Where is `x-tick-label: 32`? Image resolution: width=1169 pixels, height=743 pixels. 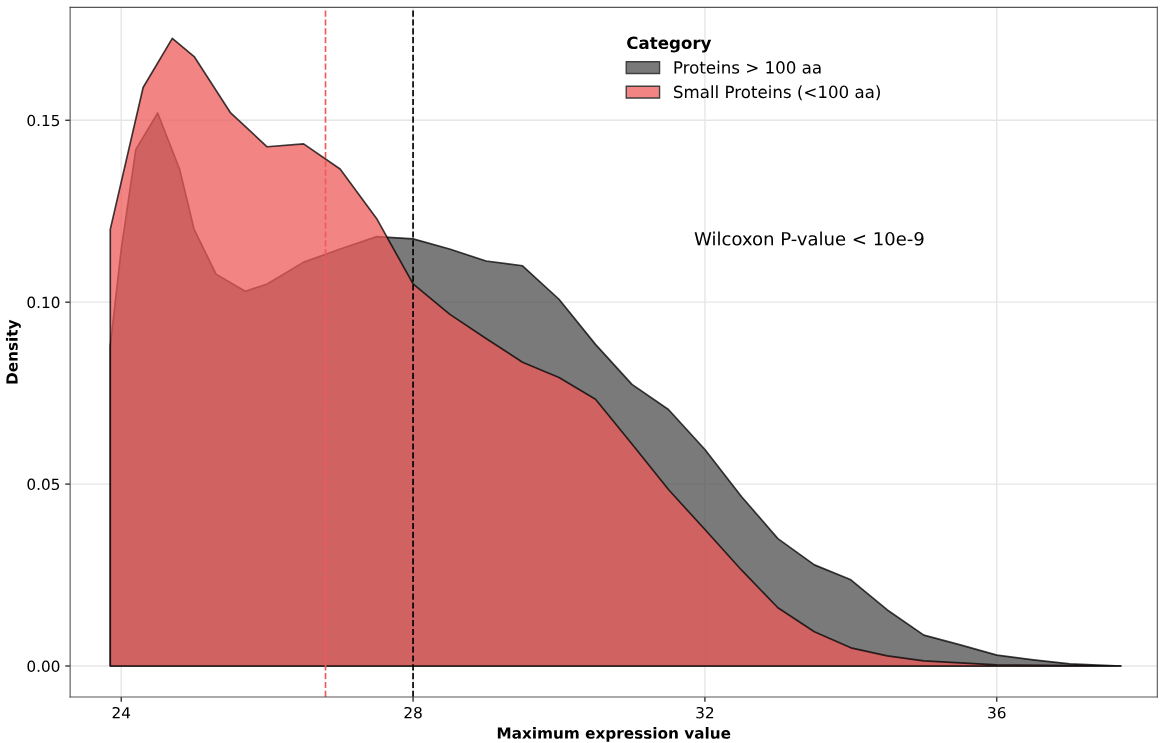
x-tick-label: 32 is located at coordinates (705, 712).